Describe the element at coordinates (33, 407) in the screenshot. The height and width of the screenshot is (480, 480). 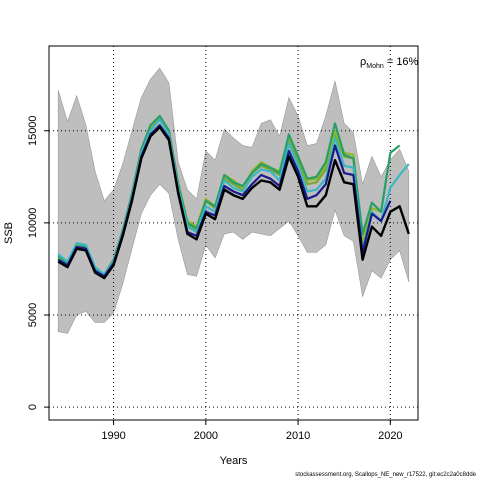
I see `y-tick-label-0: 0` at that location.